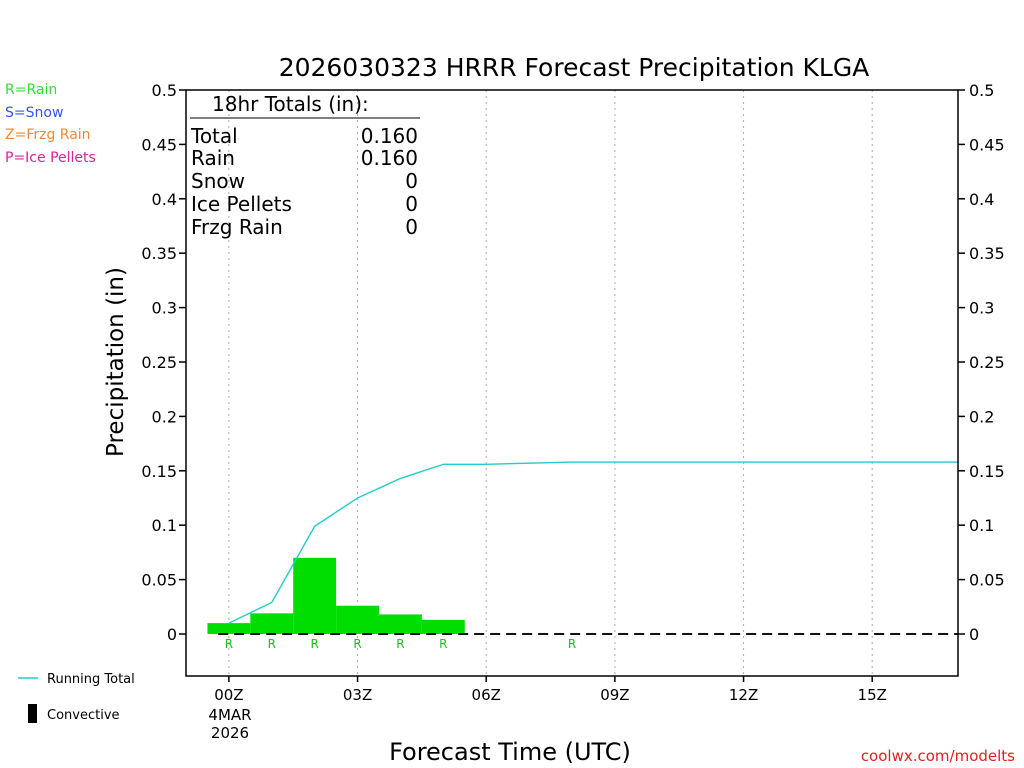 This screenshot has height=768, width=1024. Describe the element at coordinates (981, 416) in the screenshot. I see `y-tick-label-right: 0.2` at that location.